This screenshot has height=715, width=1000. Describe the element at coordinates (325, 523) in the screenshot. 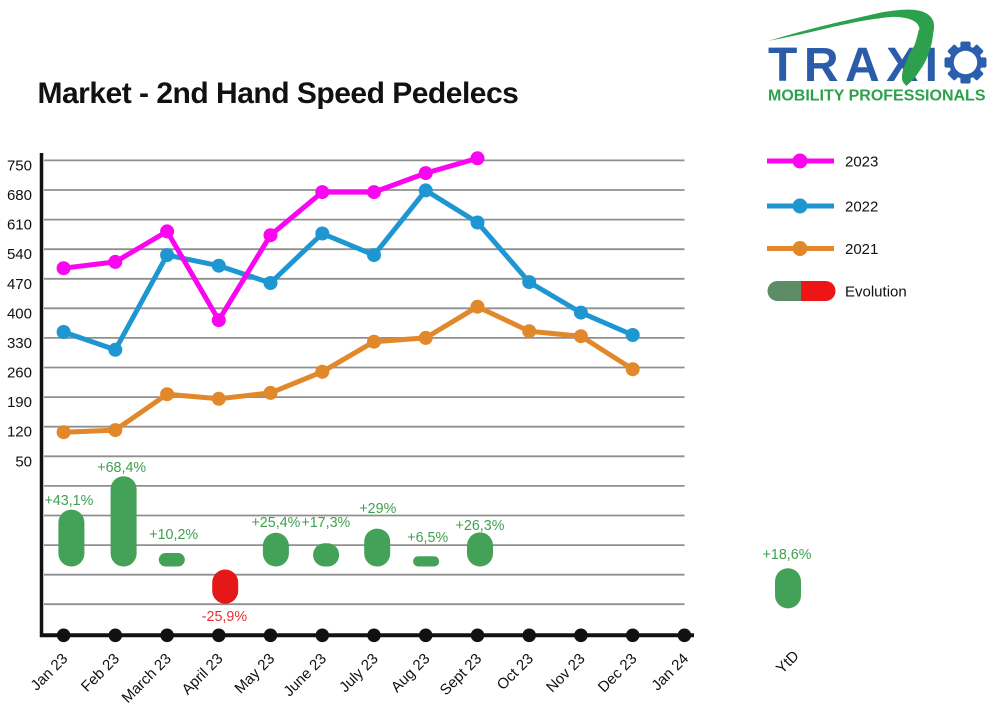

I see `svg-text: +17,3%` at that location.